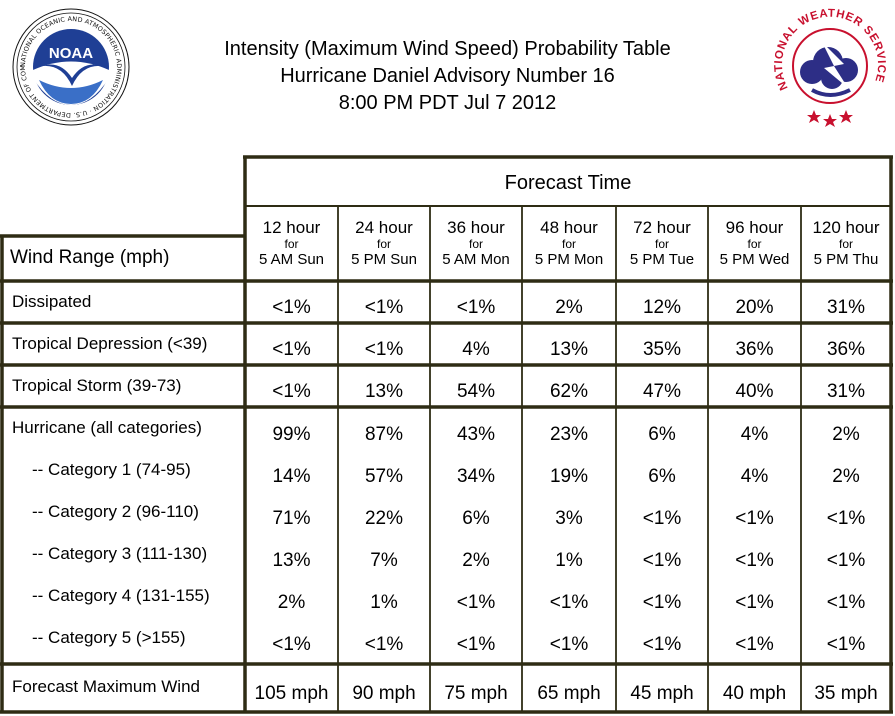  What do you see at coordinates (754, 259) in the screenshot?
I see `column-when: 5 PM Wed` at bounding box center [754, 259].